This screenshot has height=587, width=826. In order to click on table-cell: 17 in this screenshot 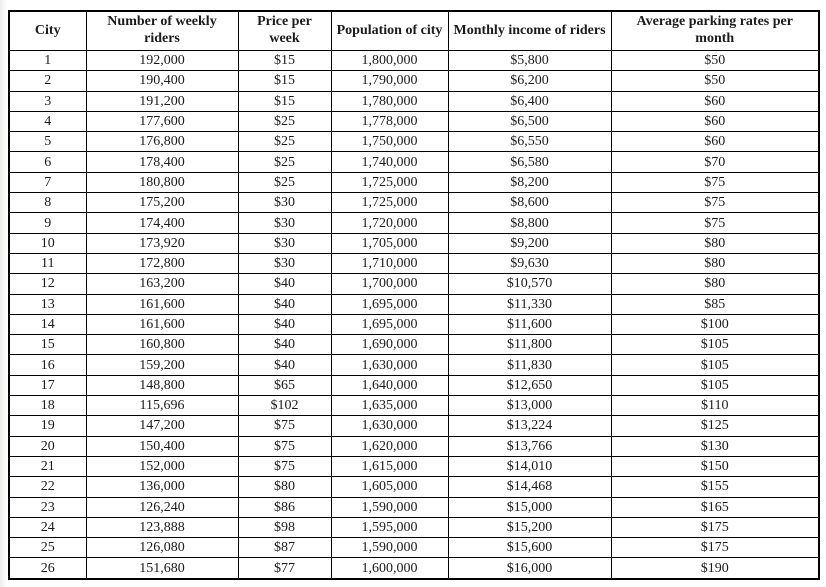, I will do `click(47, 385)`.